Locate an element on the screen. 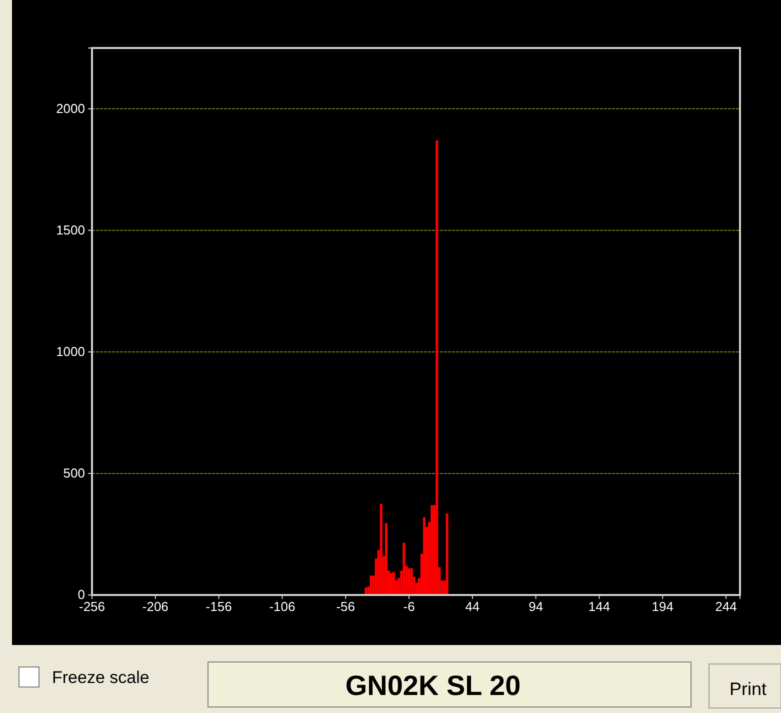 Image resolution: width=781 pixels, height=713 pixels. text: Freeze scale is located at coordinates (101, 677).